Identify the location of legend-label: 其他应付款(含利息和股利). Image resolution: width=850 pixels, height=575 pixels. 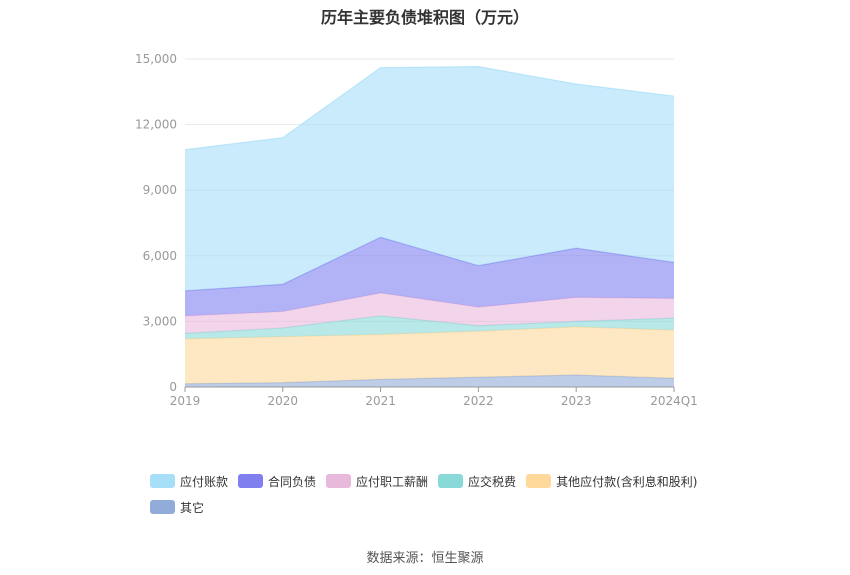
(627, 481).